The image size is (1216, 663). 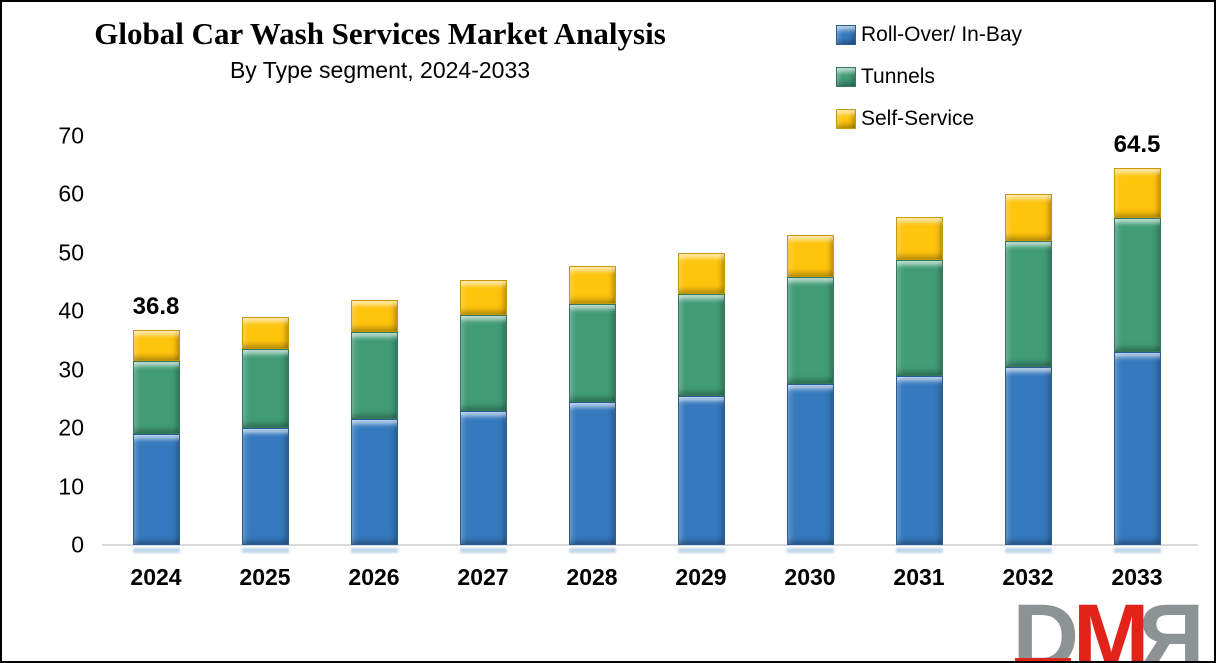 I want to click on x-axis-tick-label-2032: 2032, so click(x=1028, y=577).